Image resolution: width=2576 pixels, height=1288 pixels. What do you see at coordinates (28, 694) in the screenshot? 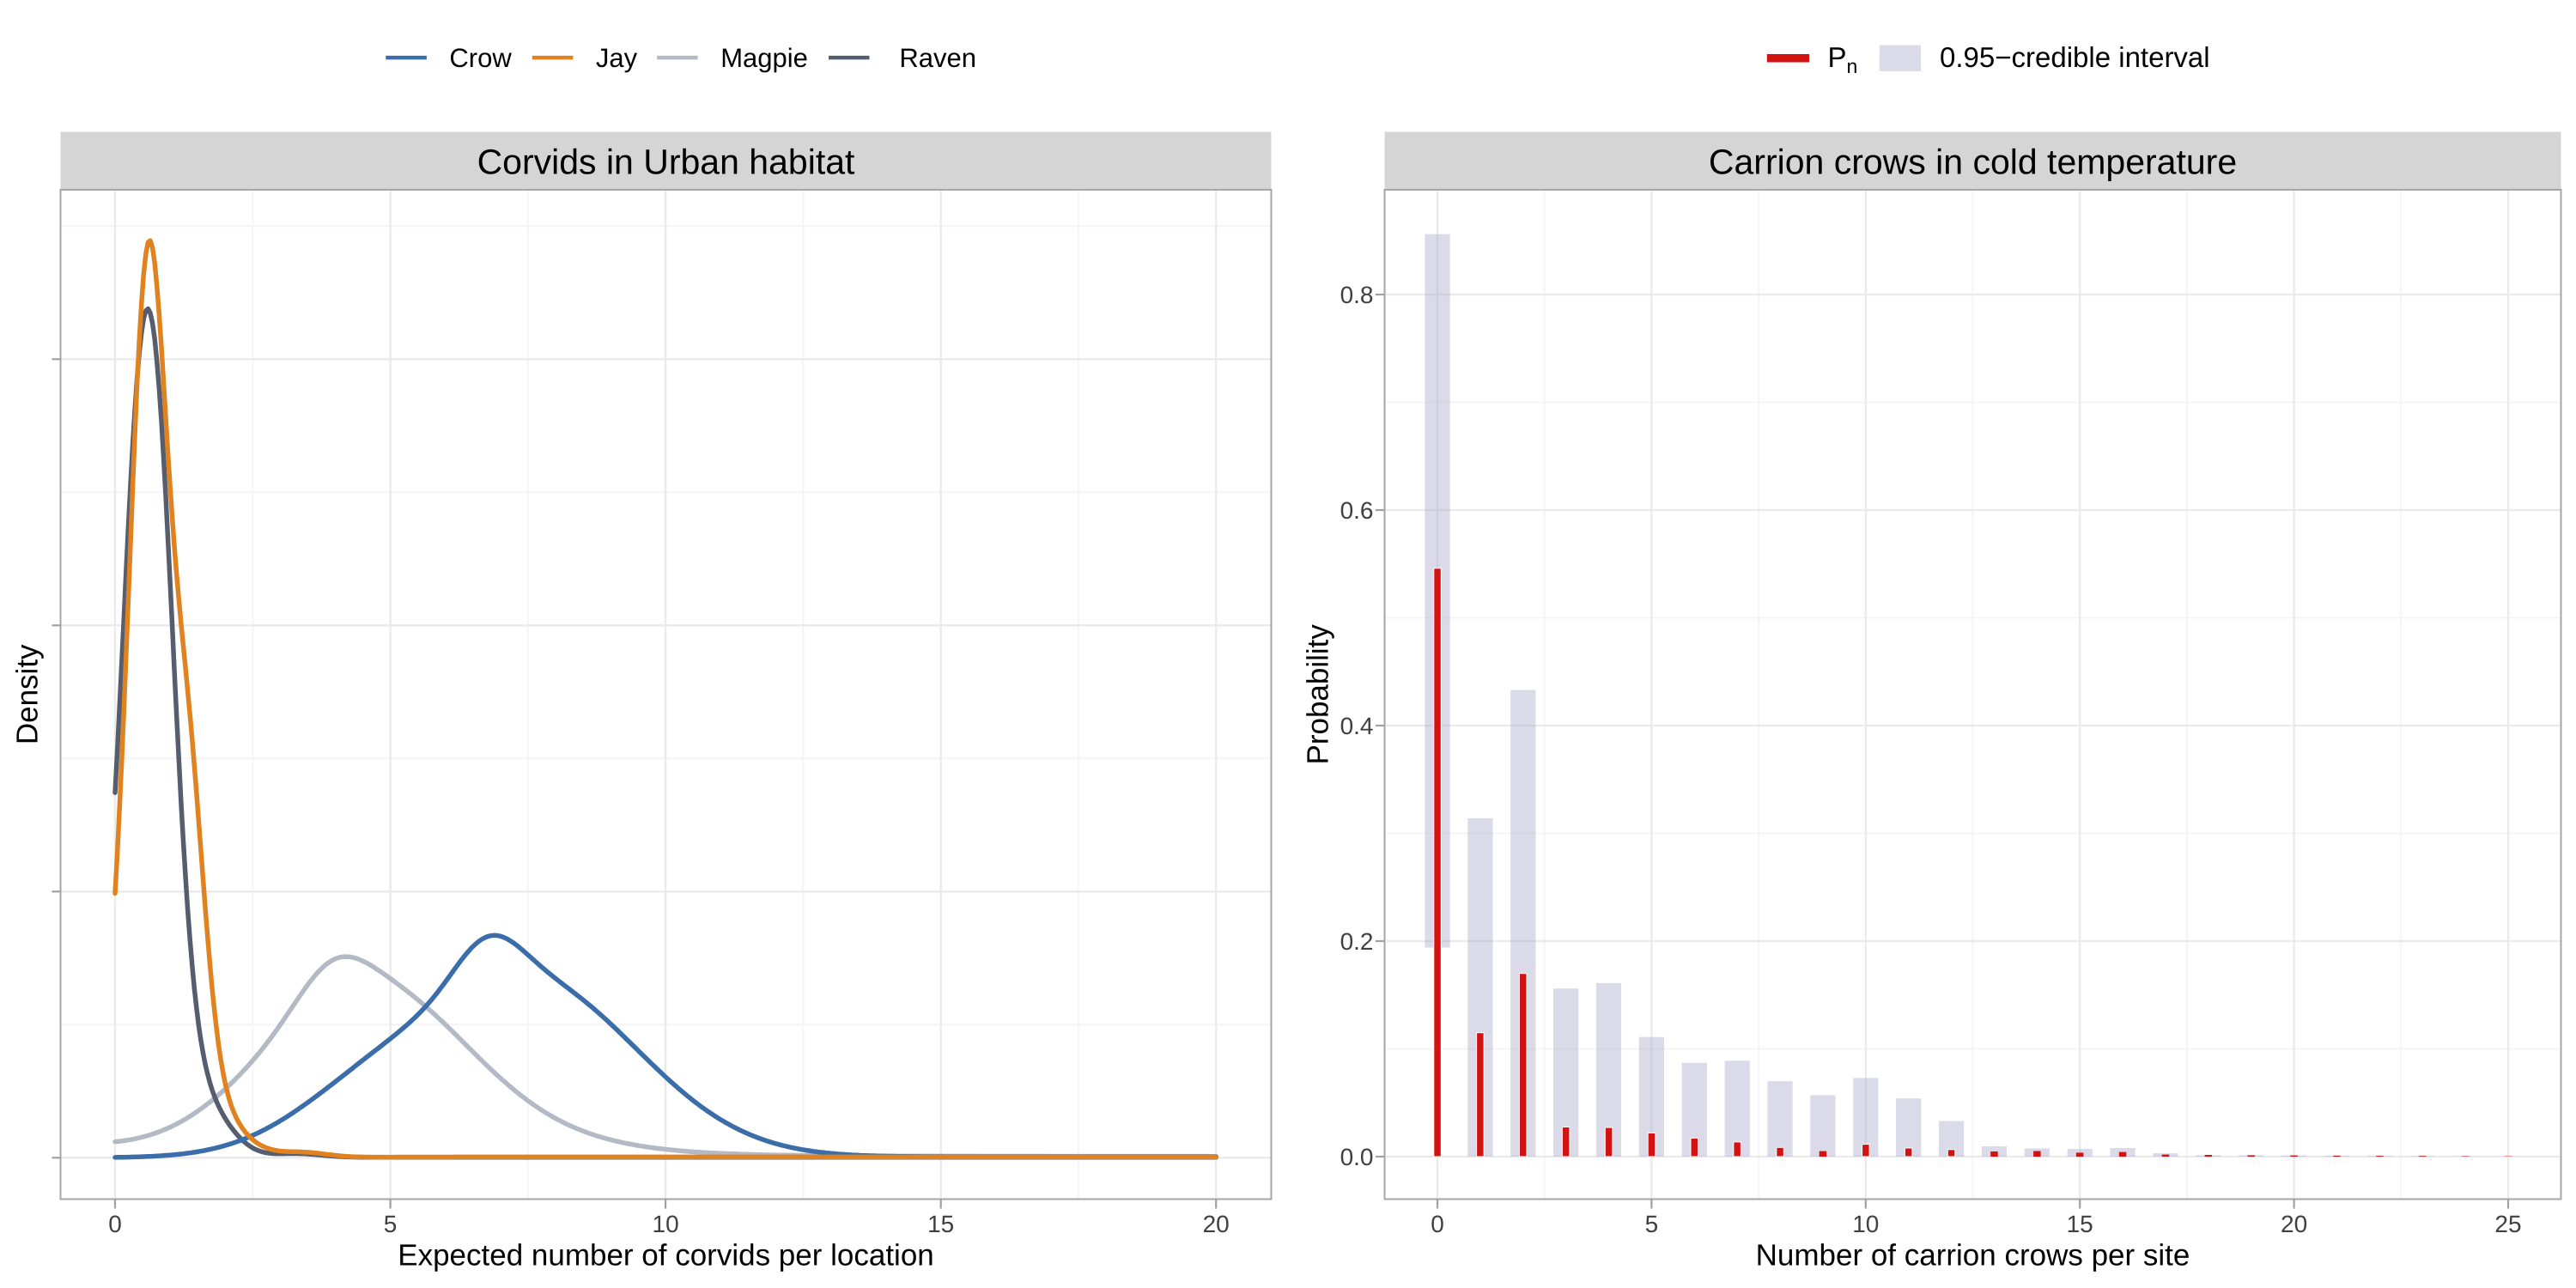
I see `svg-text: Density` at bounding box center [28, 694].